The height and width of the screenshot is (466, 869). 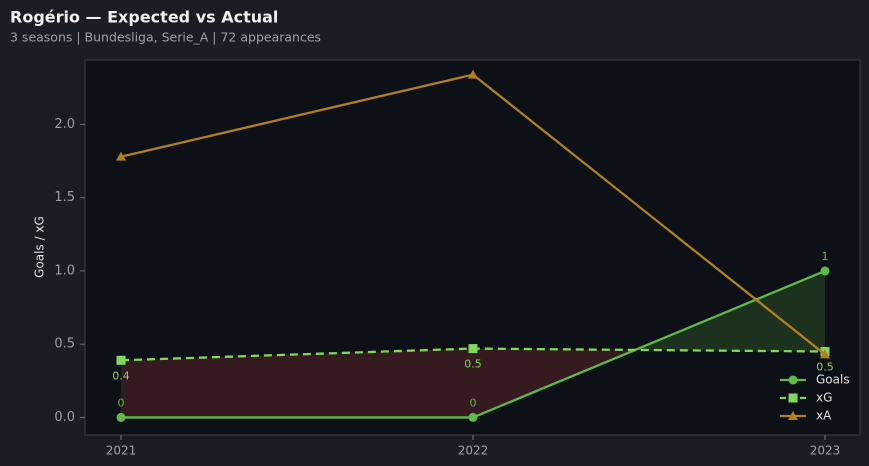 I want to click on value-label: 1, so click(x=825, y=256).